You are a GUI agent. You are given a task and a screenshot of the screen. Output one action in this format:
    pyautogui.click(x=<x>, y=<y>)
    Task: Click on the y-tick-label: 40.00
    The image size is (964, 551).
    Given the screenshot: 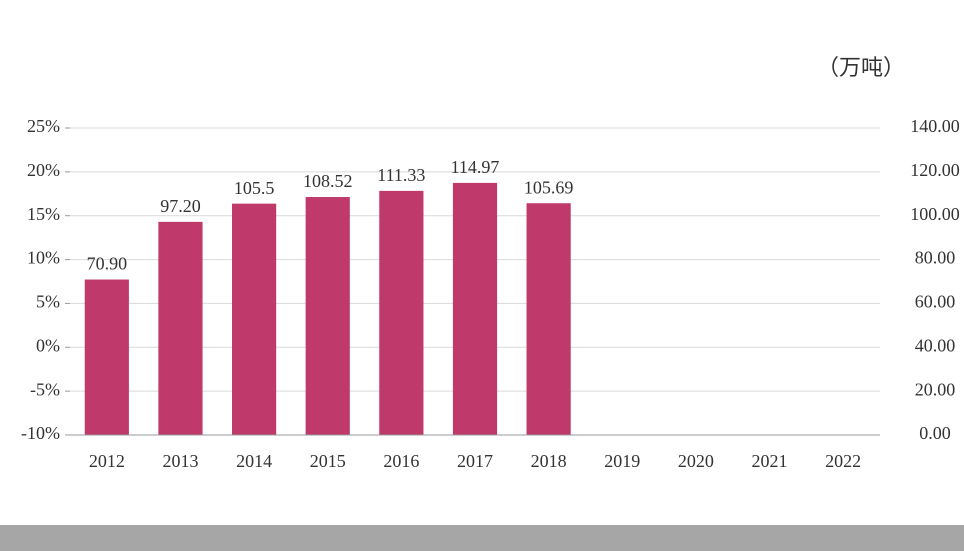 What is the action you would take?
    pyautogui.click(x=935, y=345)
    